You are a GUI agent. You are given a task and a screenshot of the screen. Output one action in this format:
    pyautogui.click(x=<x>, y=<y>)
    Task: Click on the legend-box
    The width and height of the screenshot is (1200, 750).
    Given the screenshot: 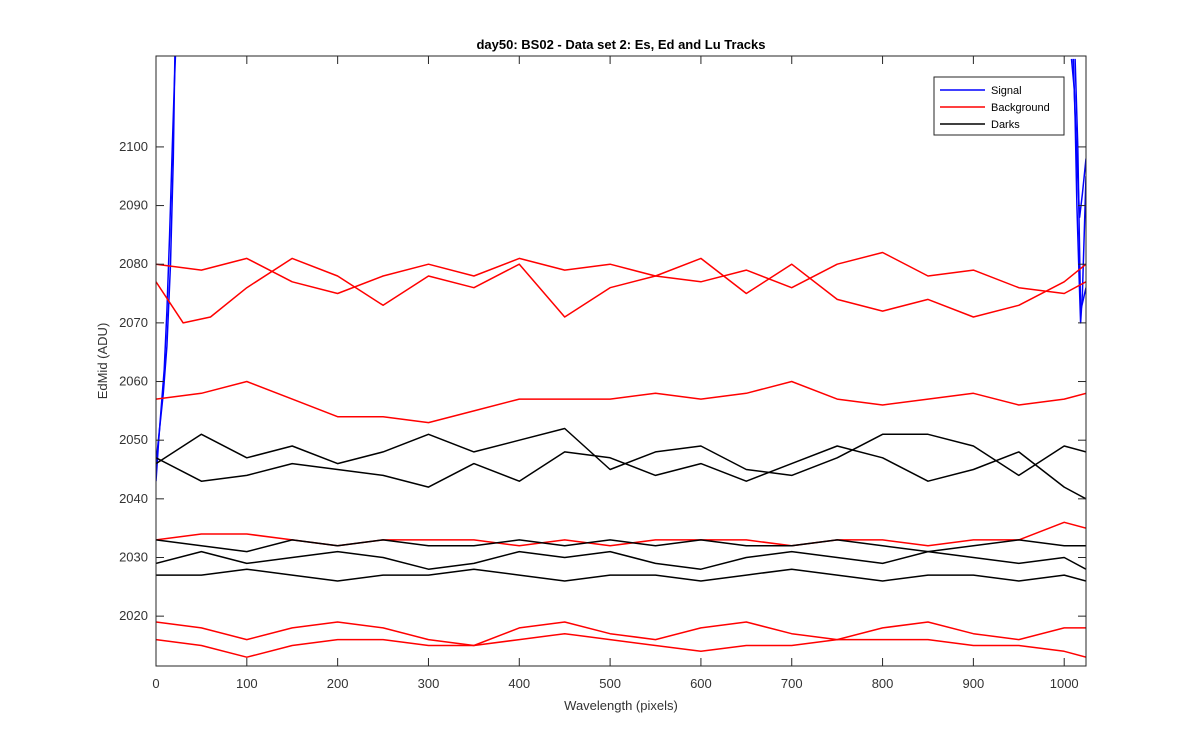 What is the action you would take?
    pyautogui.click(x=999, y=106)
    